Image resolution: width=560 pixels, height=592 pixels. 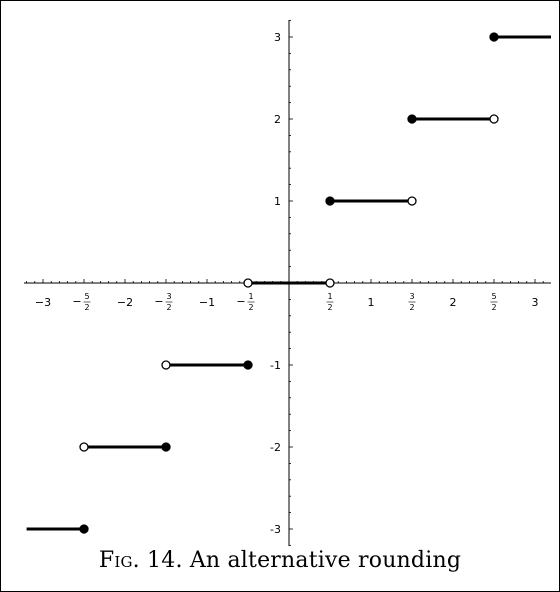 What do you see at coordinates (494, 302) in the screenshot?
I see `x-tick-label: 52` at bounding box center [494, 302].